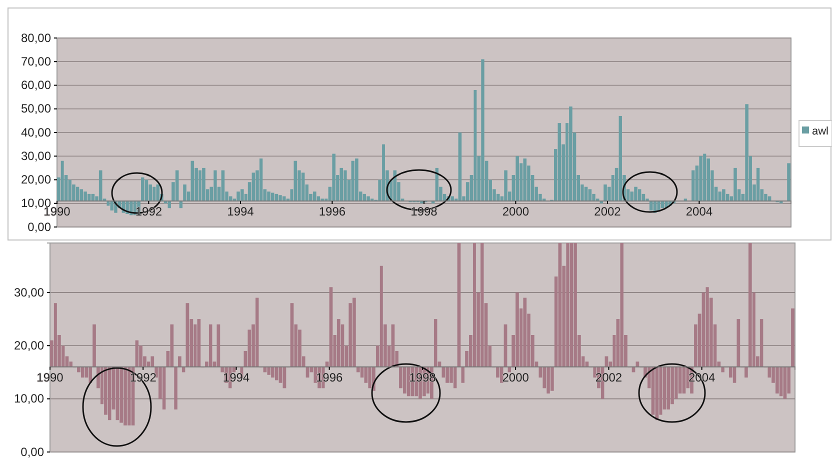 This screenshot has width=832, height=464. I want to click on y-tick-label: 50,00, so click(36, 109).